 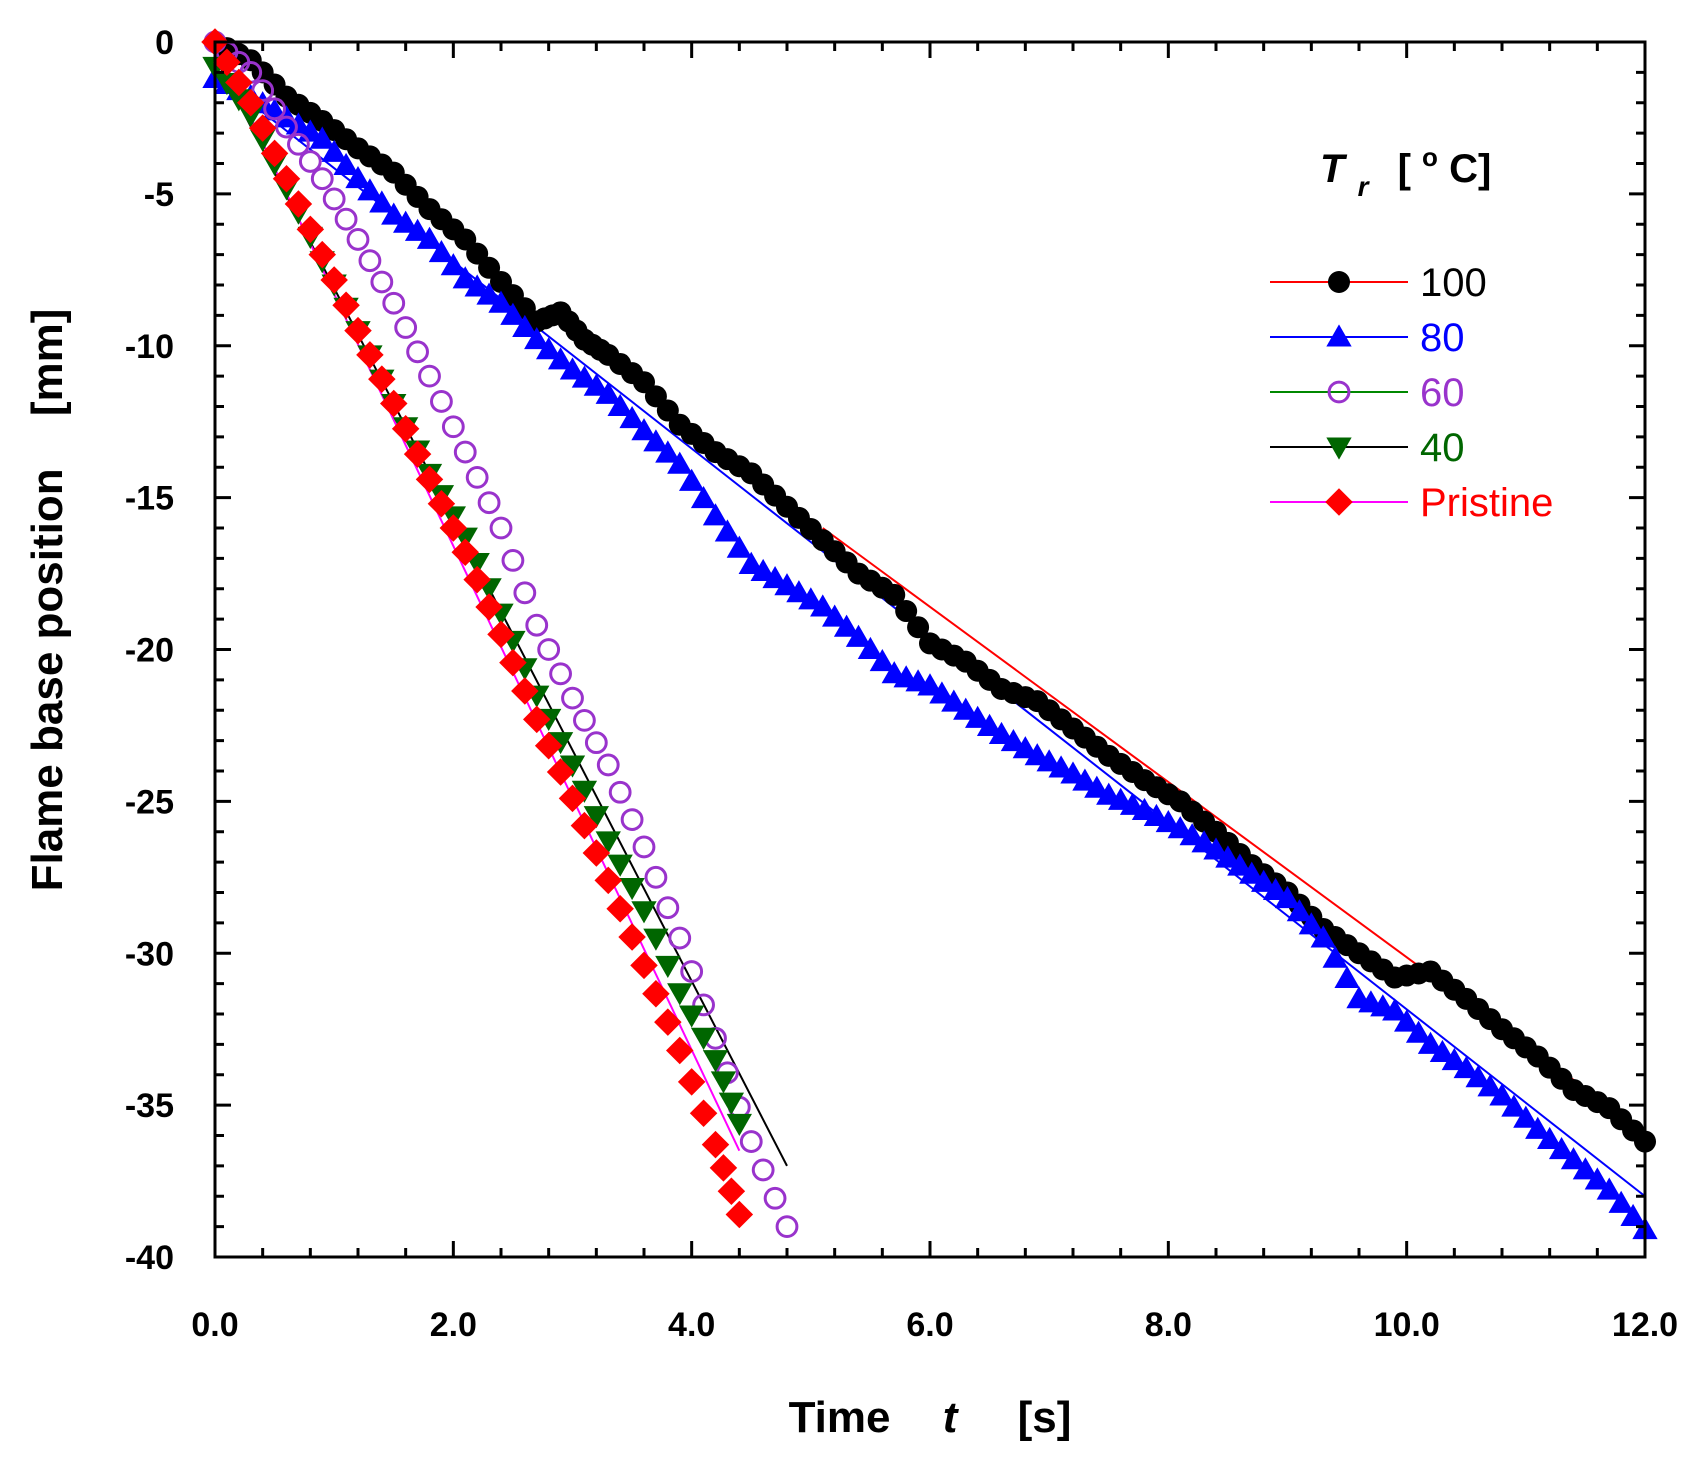 I want to click on y-tick-label: -20, so click(x=149, y=651).